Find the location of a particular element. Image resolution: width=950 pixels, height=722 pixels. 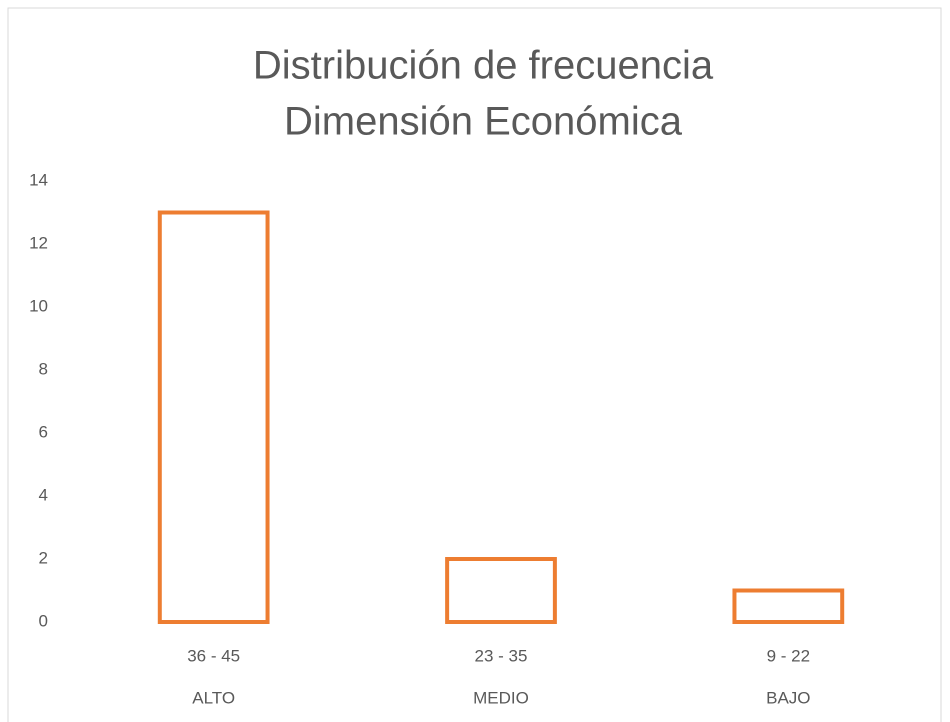

y-tick-label: 14 is located at coordinates (38, 179).